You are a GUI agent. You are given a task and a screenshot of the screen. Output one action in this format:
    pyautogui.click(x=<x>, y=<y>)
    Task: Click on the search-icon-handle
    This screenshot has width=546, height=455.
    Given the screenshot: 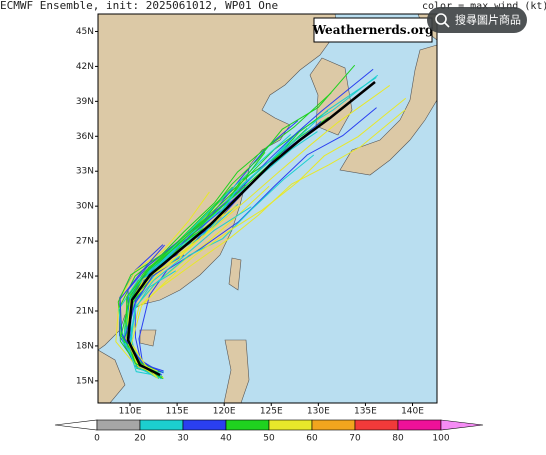 What is the action you would take?
    pyautogui.click(x=447, y=25)
    